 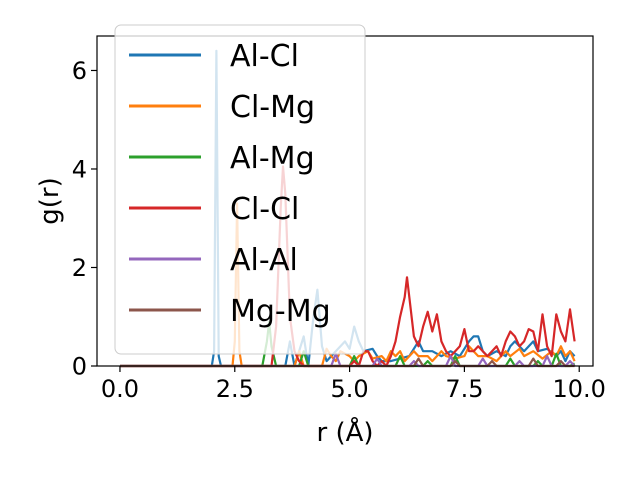 What do you see at coordinates (264, 260) in the screenshot?
I see `legend-label-al-al: Al-Al` at bounding box center [264, 260].